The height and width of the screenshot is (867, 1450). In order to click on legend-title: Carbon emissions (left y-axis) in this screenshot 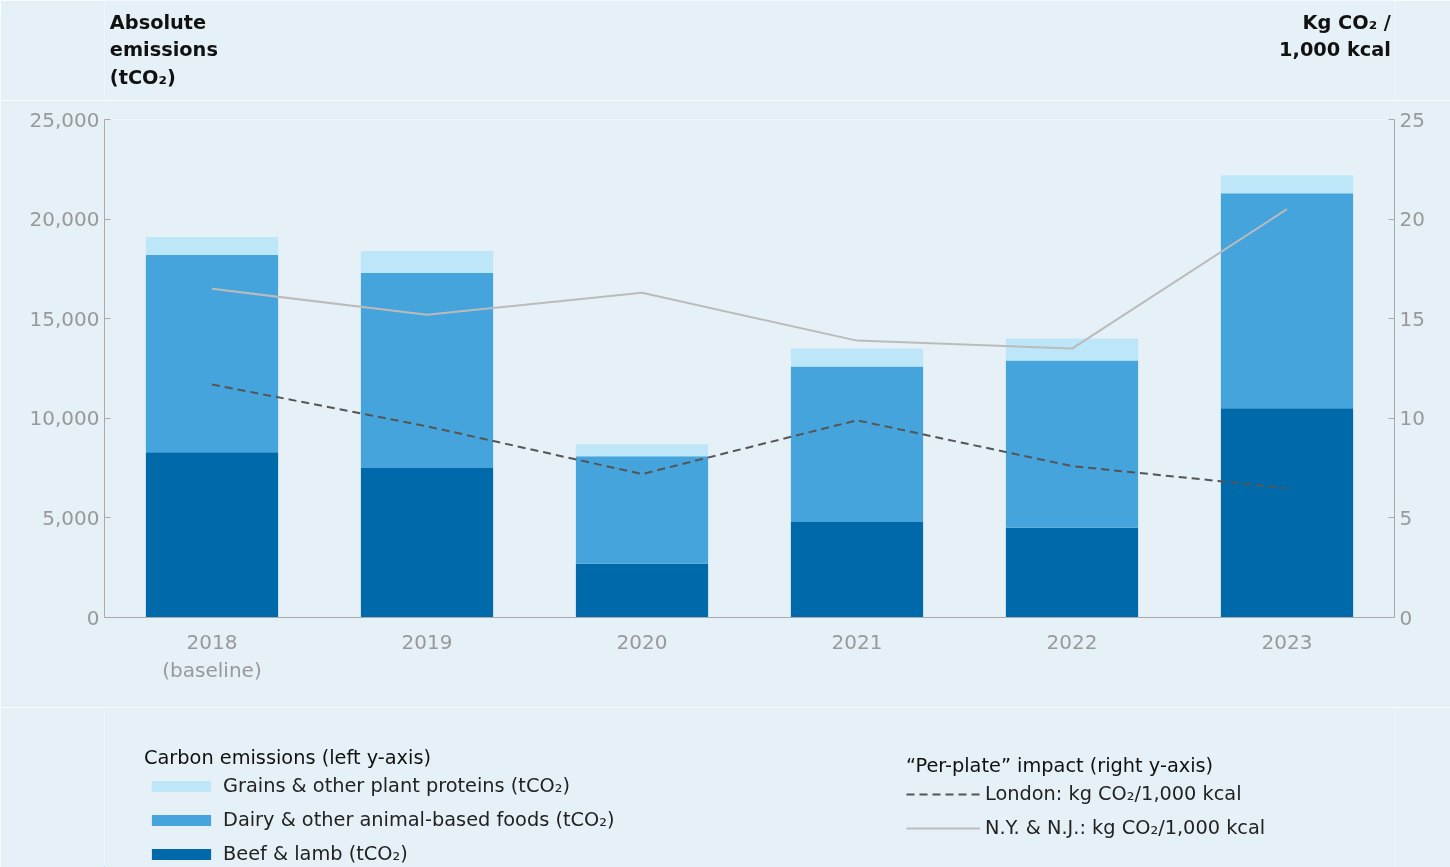, I will do `click(288, 757)`.